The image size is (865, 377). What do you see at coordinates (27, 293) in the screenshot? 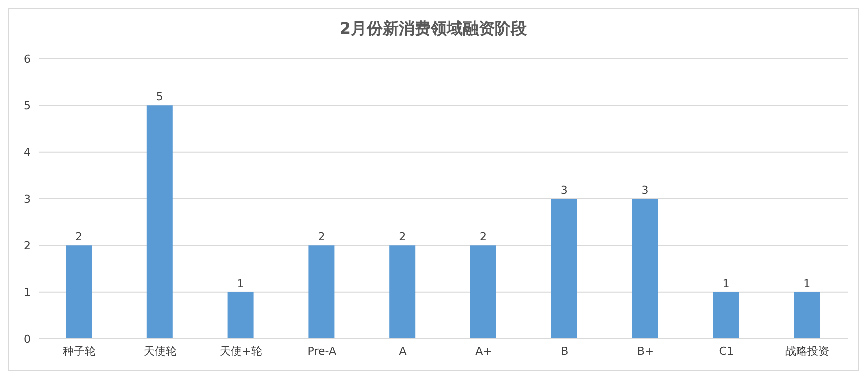
I see `y-tick-label: 1` at bounding box center [27, 293].